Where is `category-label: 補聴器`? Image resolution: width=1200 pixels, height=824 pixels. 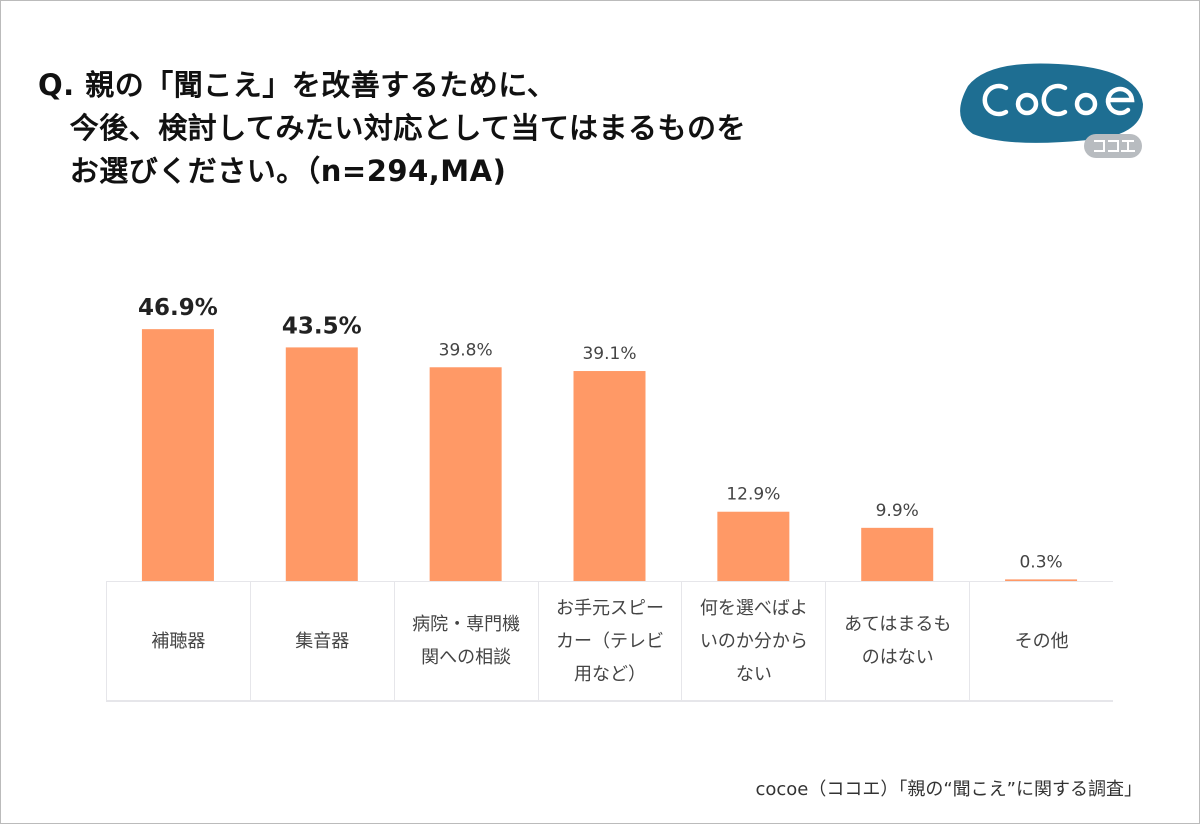
category-label: 補聴器 is located at coordinates (178, 641).